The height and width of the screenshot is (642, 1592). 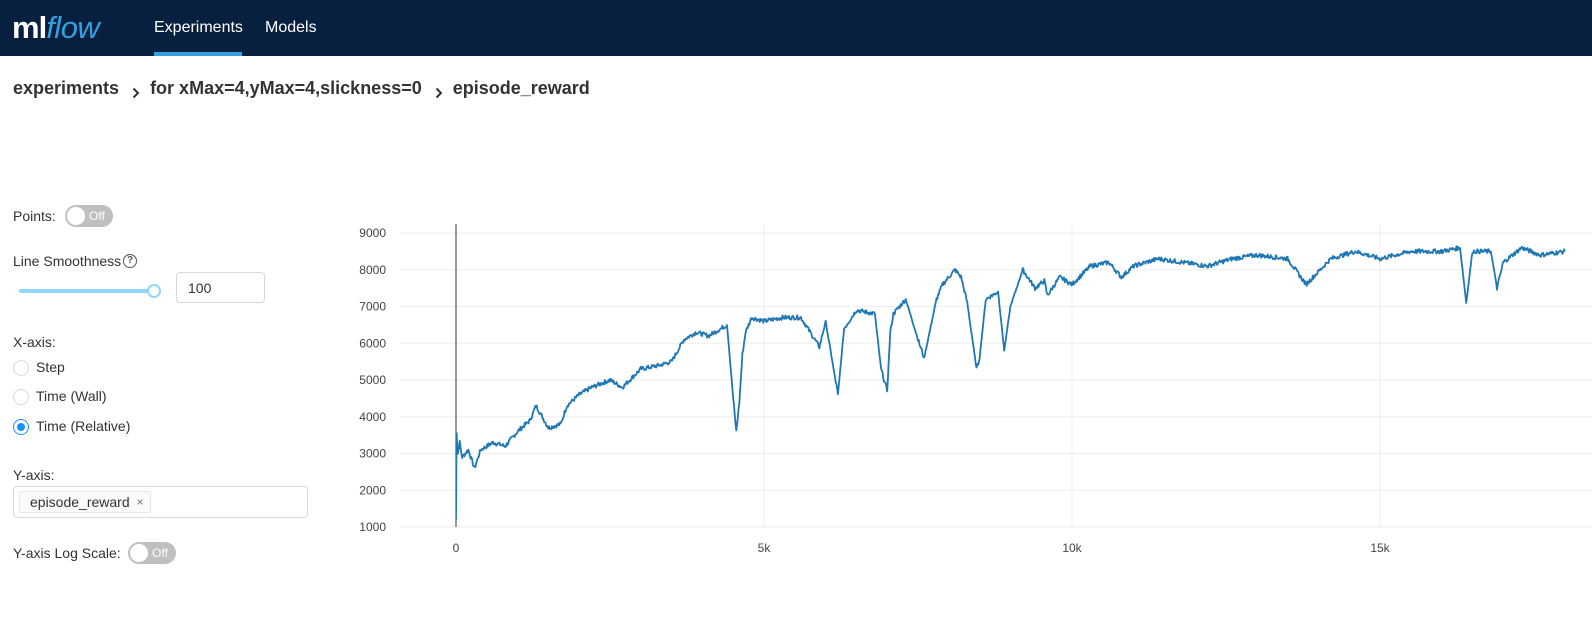 I want to click on breadcrumb-experiments-link: experiments, so click(x=66, y=88).